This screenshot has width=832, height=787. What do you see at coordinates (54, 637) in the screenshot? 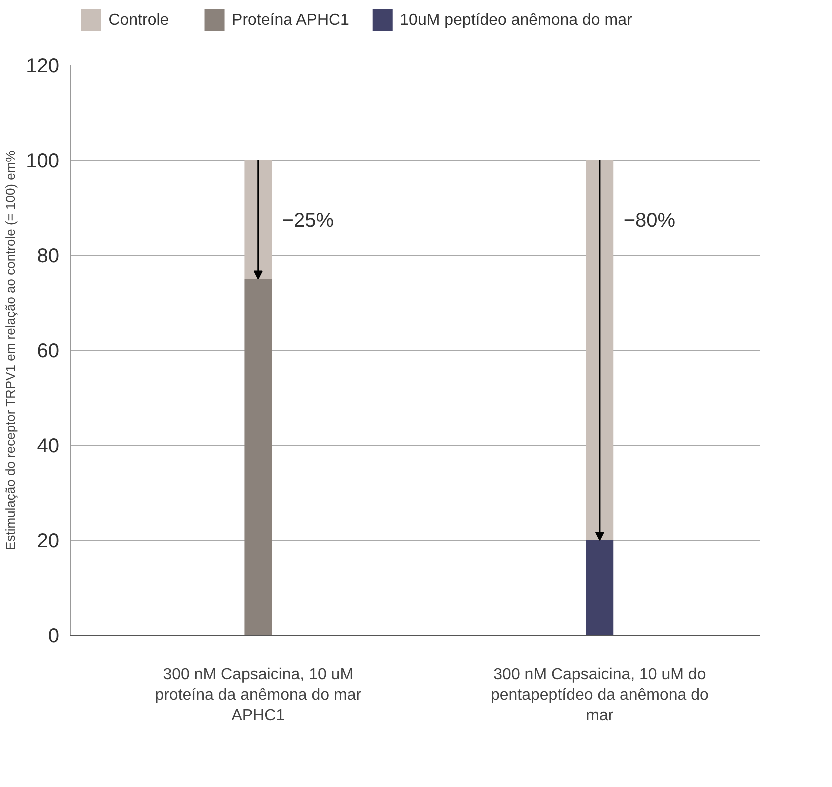
I see `y-tick-label: 0` at bounding box center [54, 637].